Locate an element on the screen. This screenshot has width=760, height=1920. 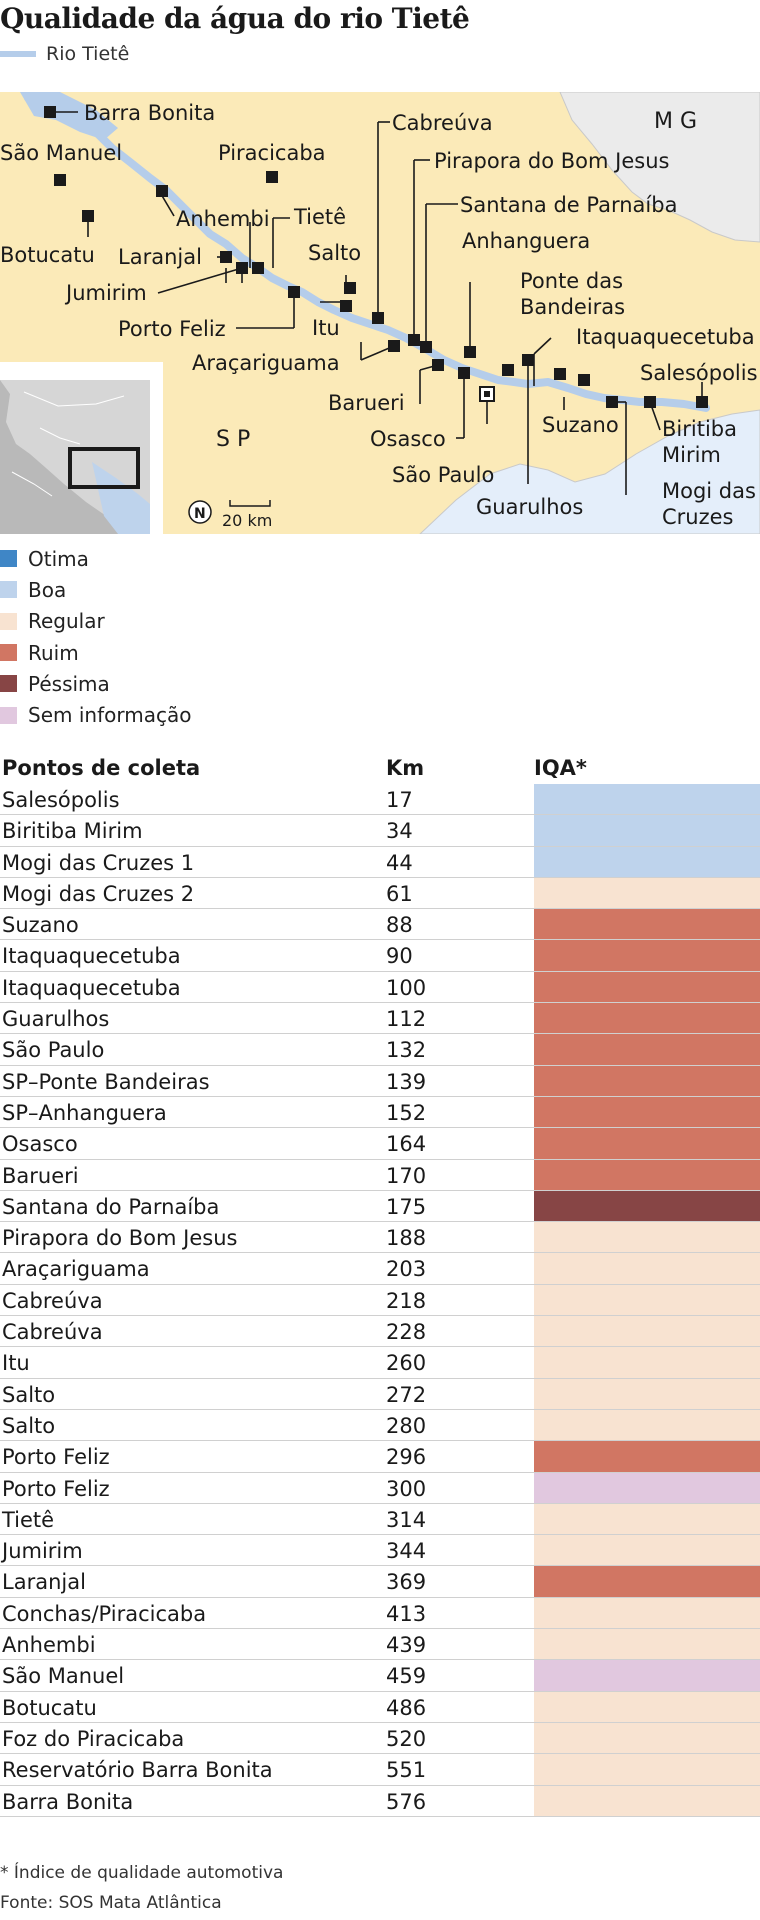
legend-item: Sem informação is located at coordinates (95, 714).